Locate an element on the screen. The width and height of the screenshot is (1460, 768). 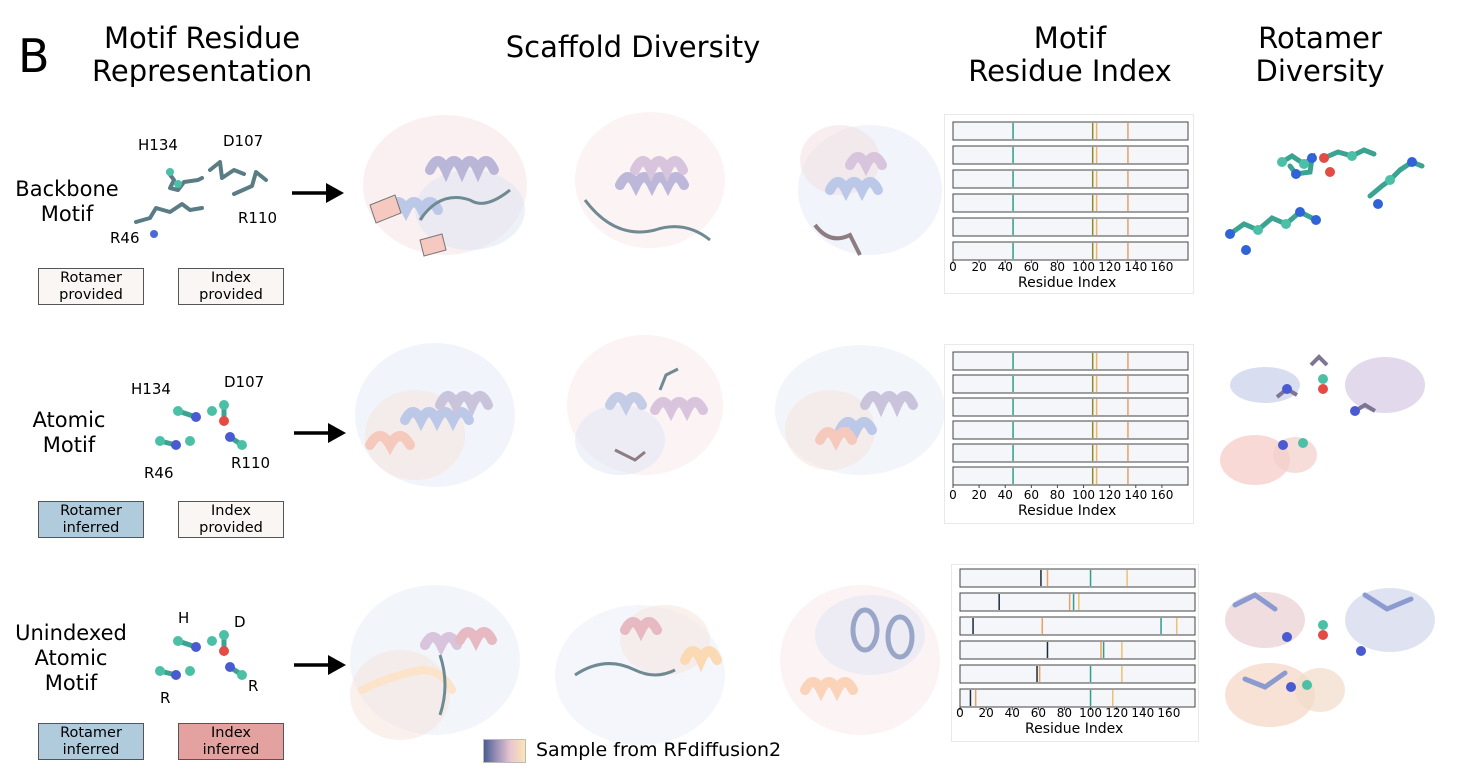
unindexed-motif-atoms is located at coordinates (201, 655).